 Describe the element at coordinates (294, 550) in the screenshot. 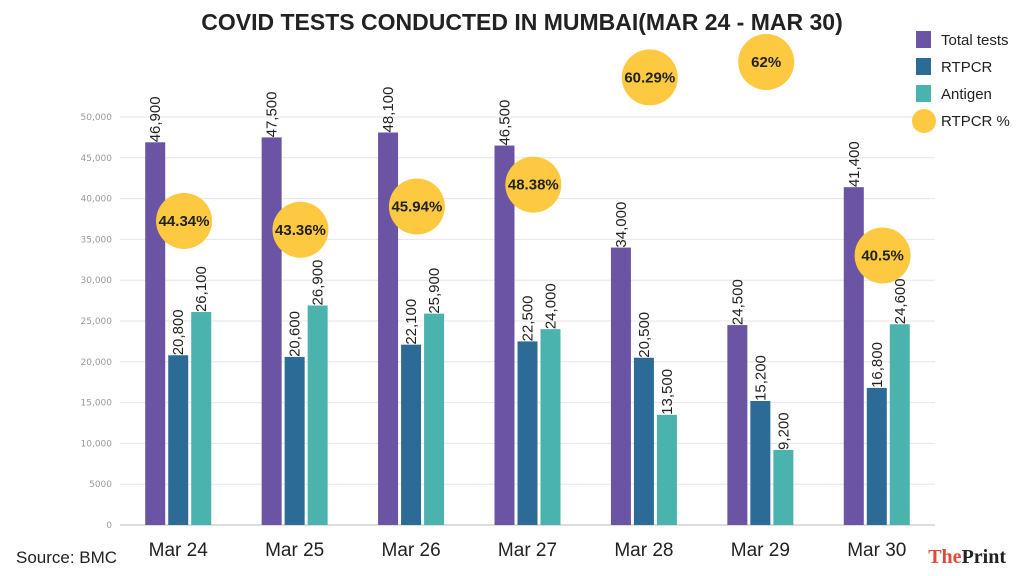

I see `x-tick-label: Mar 25` at that location.